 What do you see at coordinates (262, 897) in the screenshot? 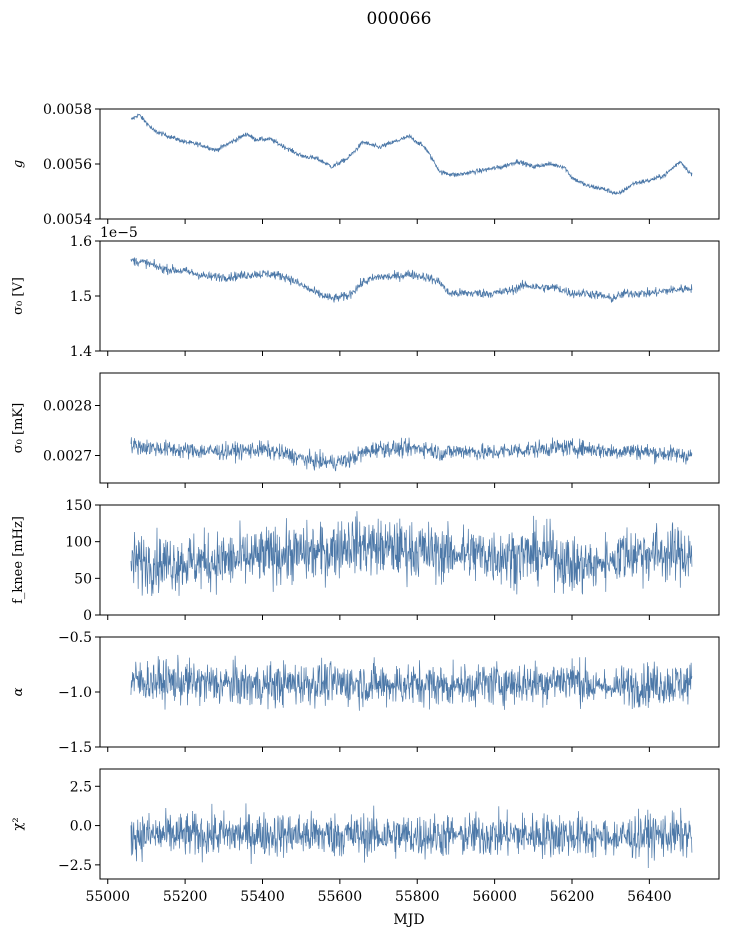
I see `x-tick-label: 55400` at bounding box center [262, 897].